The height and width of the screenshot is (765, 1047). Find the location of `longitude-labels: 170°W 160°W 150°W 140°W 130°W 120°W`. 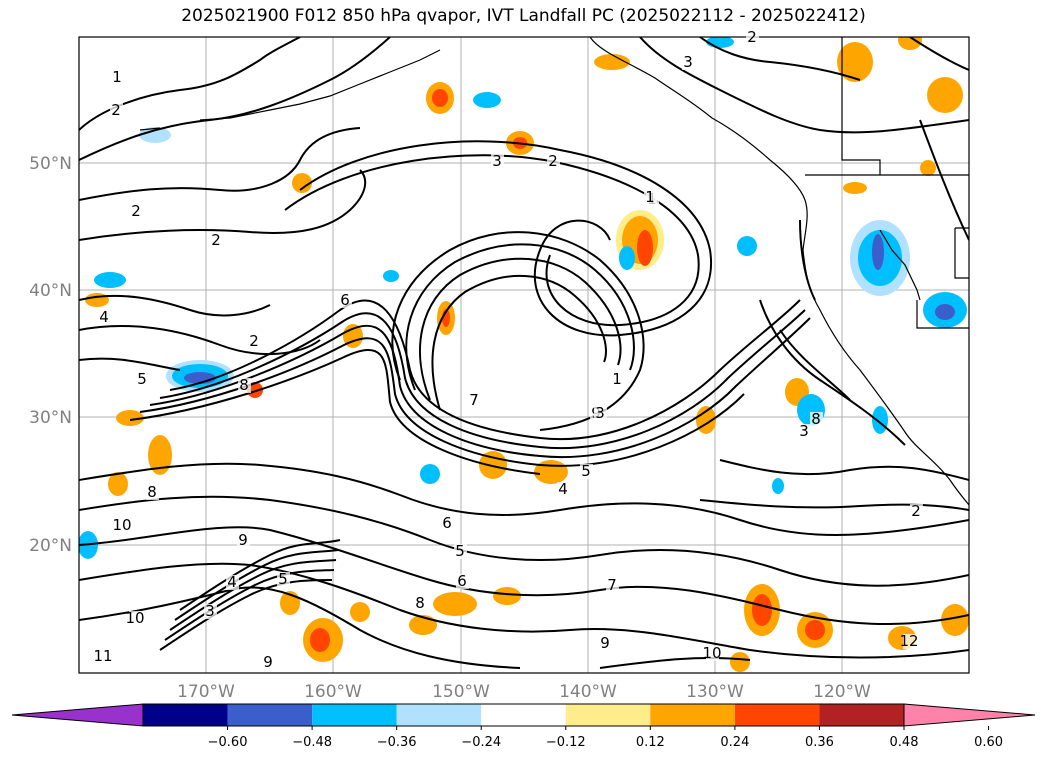

longitude-labels: 170°W 160°W 150°W 140°W 130°W 120°W is located at coordinates (524, 692).